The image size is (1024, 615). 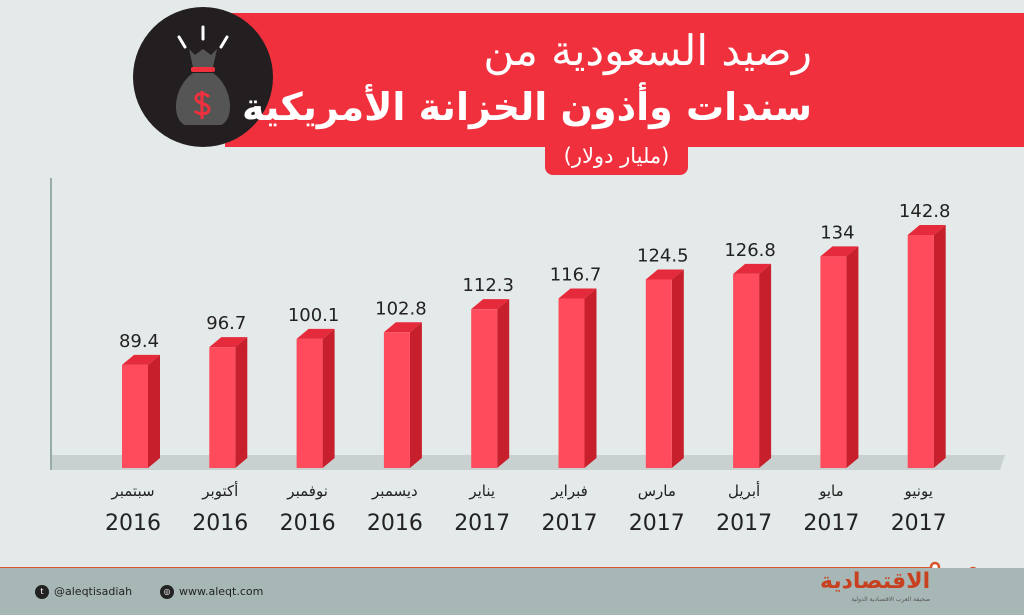 I want to click on x-tick-month: ديسمبر, so click(x=394, y=491).